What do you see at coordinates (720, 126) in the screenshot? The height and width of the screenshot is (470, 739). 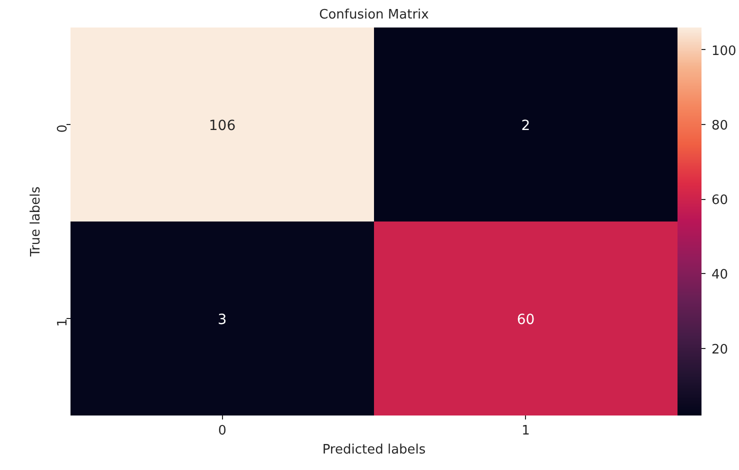 I see `color-bar-label: 80` at bounding box center [720, 126].